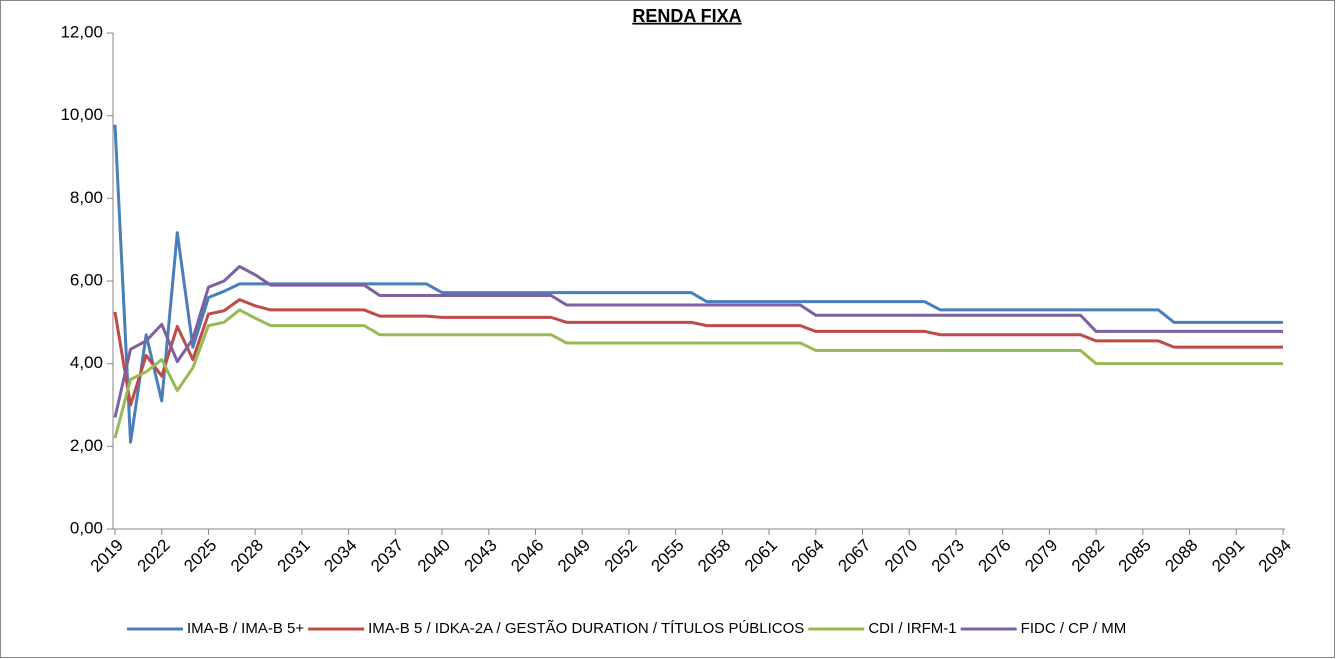 This screenshot has height=659, width=1336. What do you see at coordinates (86, 527) in the screenshot?
I see `y-tick-label: 0,00` at bounding box center [86, 527].